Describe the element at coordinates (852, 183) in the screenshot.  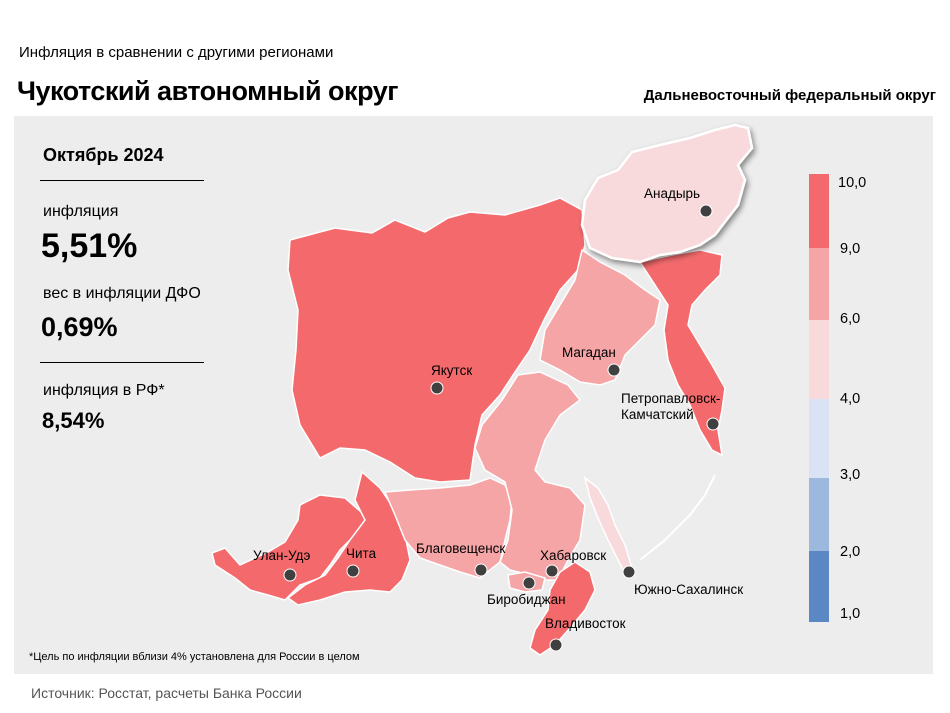
I see `legend-tick-10: 10,0` at that location.